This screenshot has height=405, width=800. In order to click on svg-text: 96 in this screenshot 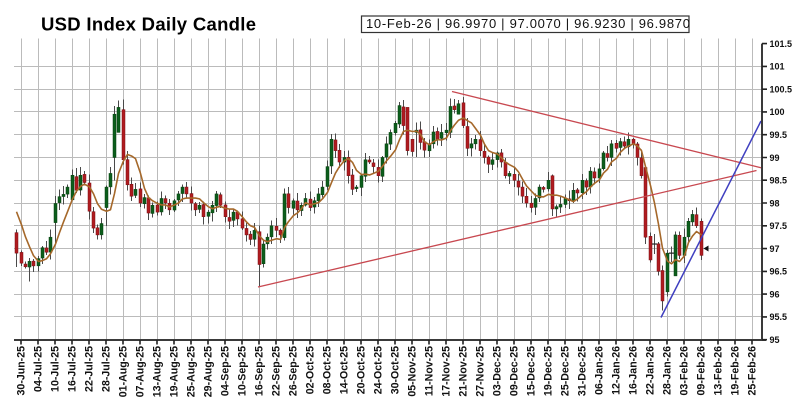, I will do `click(775, 294)`.